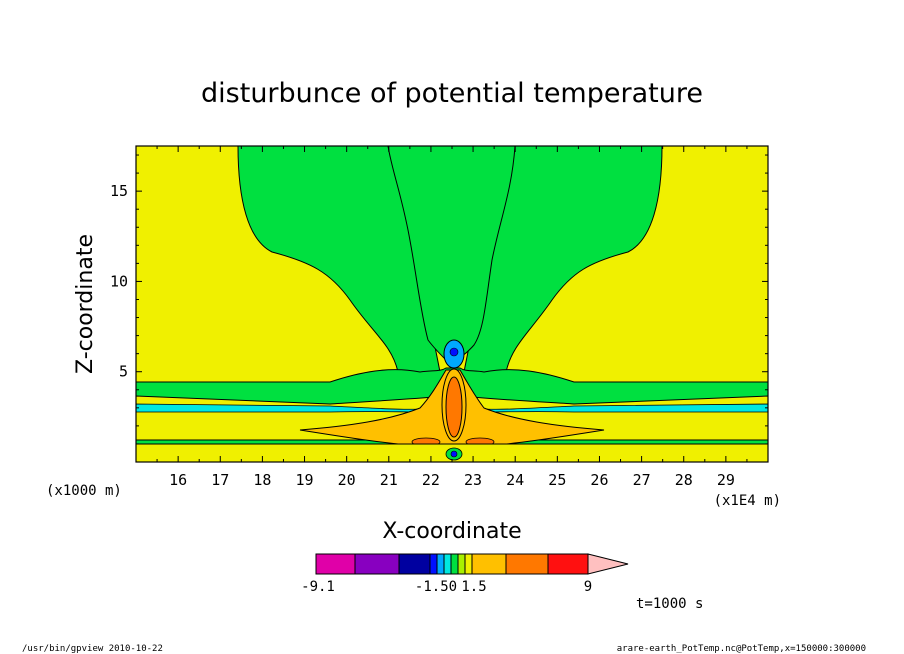  I want to click on y-axis-label: Z-coordinate, so click(85, 304).